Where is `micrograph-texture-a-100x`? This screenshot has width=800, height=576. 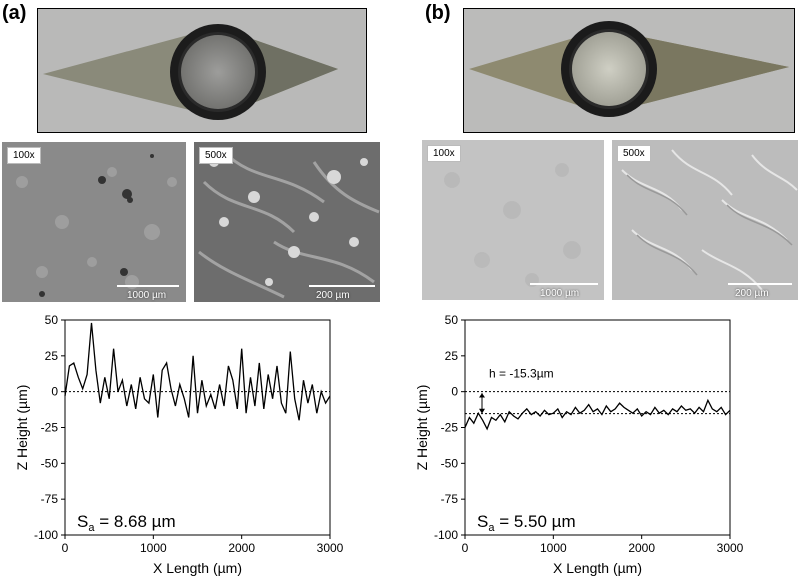
micrograph-texture-a-100x is located at coordinates (94, 222).